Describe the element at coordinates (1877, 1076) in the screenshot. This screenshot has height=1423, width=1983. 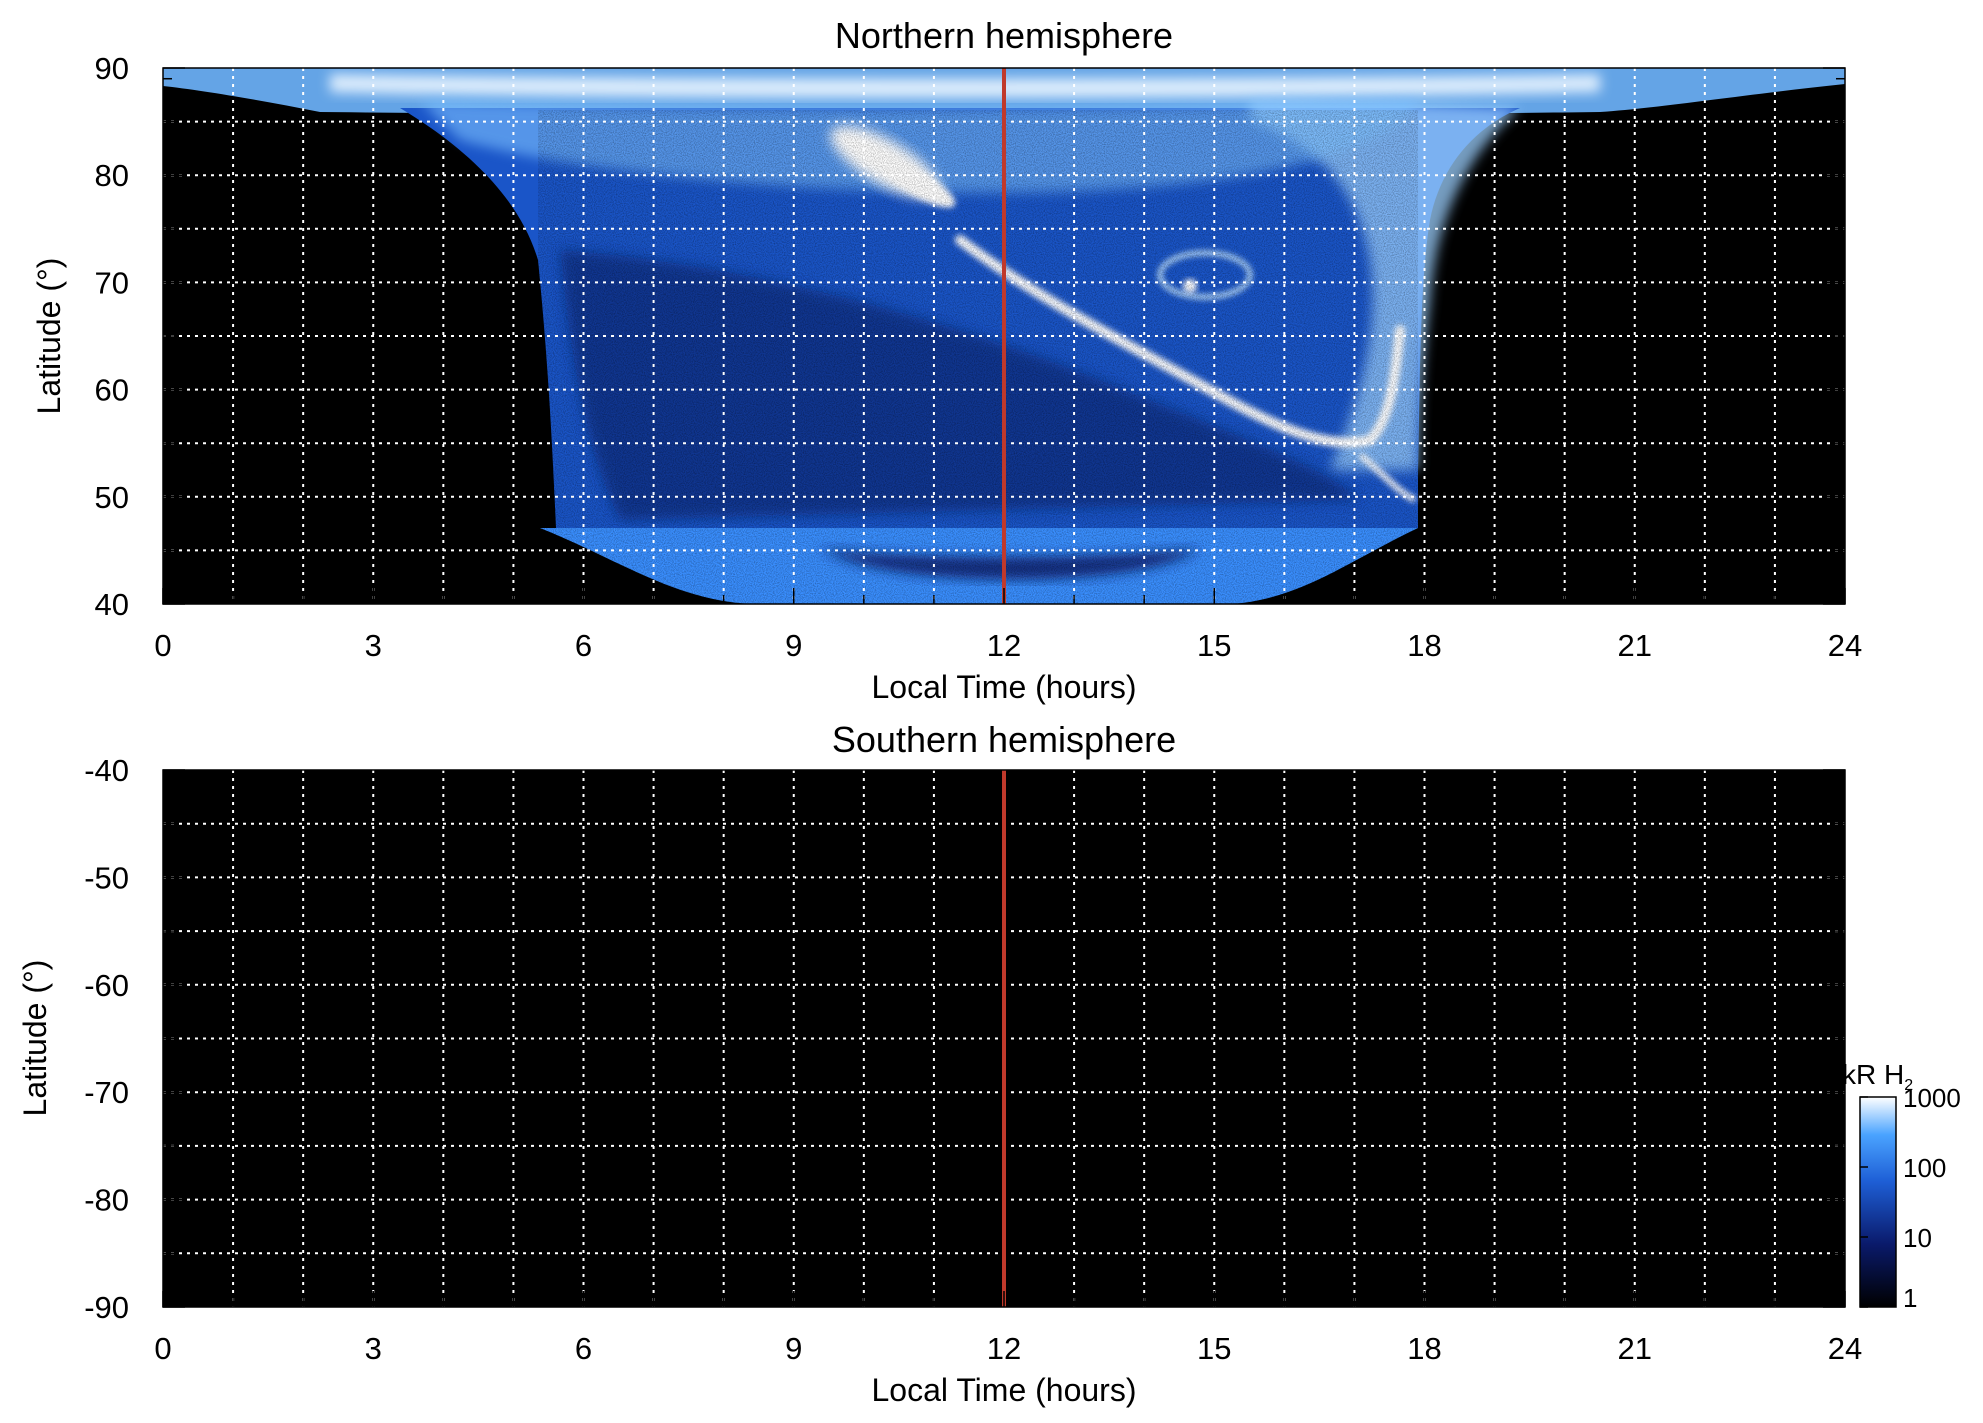
I see `colorbar-label: kR H2` at that location.